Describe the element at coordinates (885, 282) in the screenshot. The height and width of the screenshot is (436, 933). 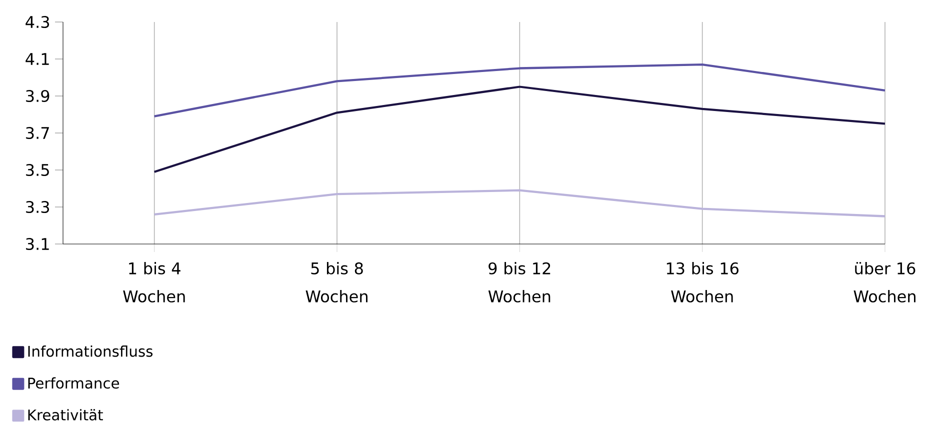
I see `x-tick-label: über 16 Wochen` at that location.